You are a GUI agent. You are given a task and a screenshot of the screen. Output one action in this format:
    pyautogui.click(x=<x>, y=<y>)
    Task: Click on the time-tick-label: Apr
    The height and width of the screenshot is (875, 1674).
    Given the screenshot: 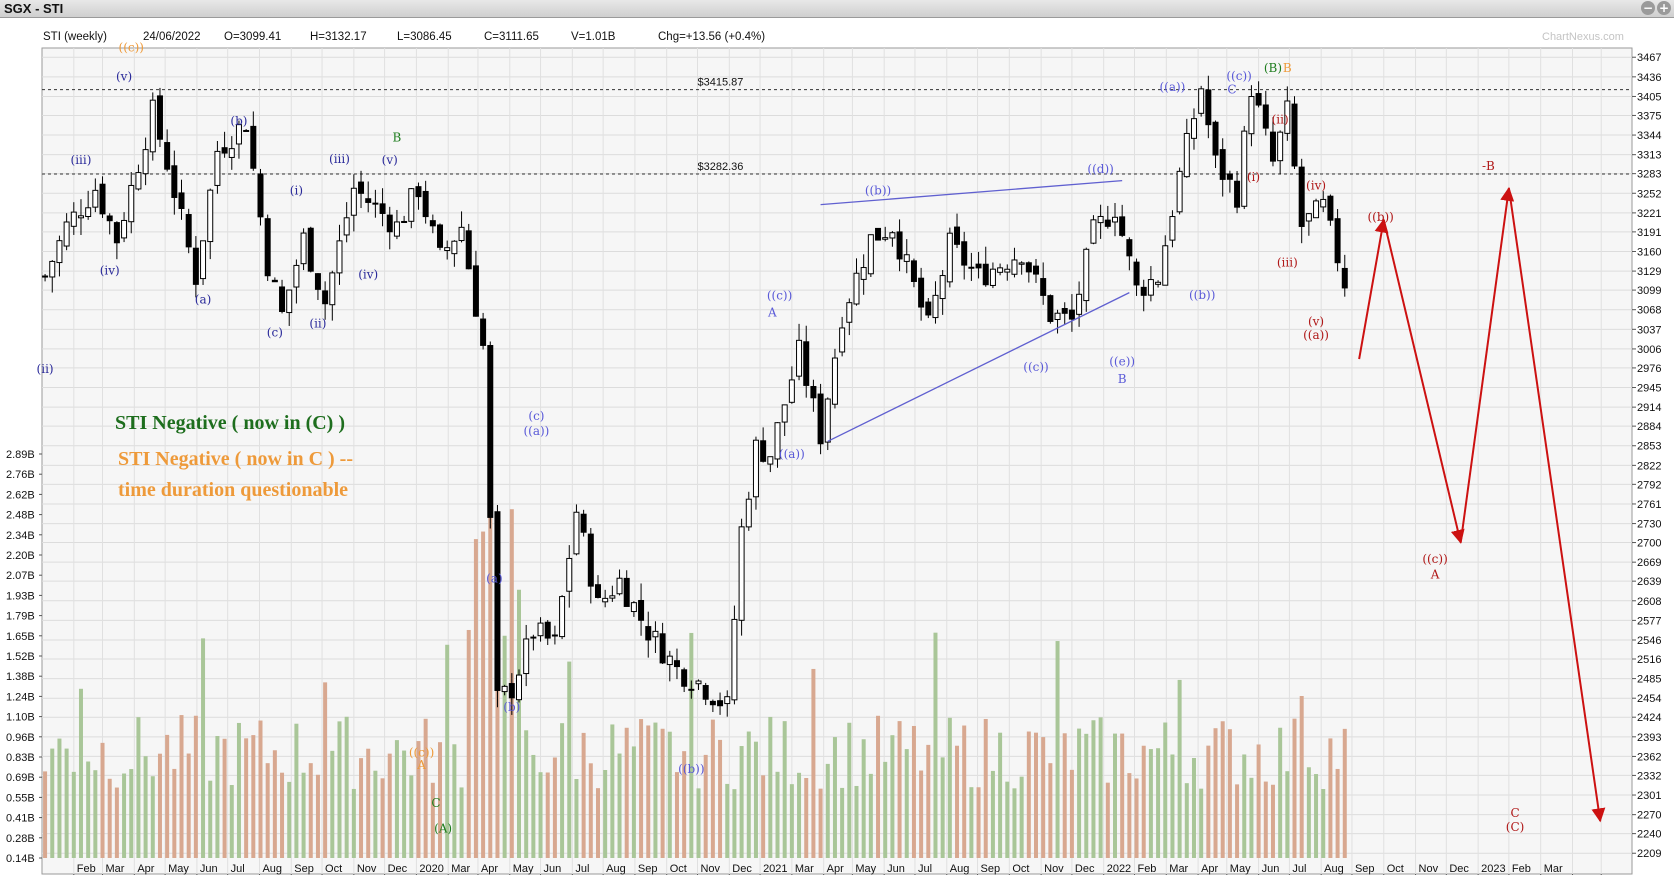 What is the action you would take?
    pyautogui.click(x=835, y=869)
    